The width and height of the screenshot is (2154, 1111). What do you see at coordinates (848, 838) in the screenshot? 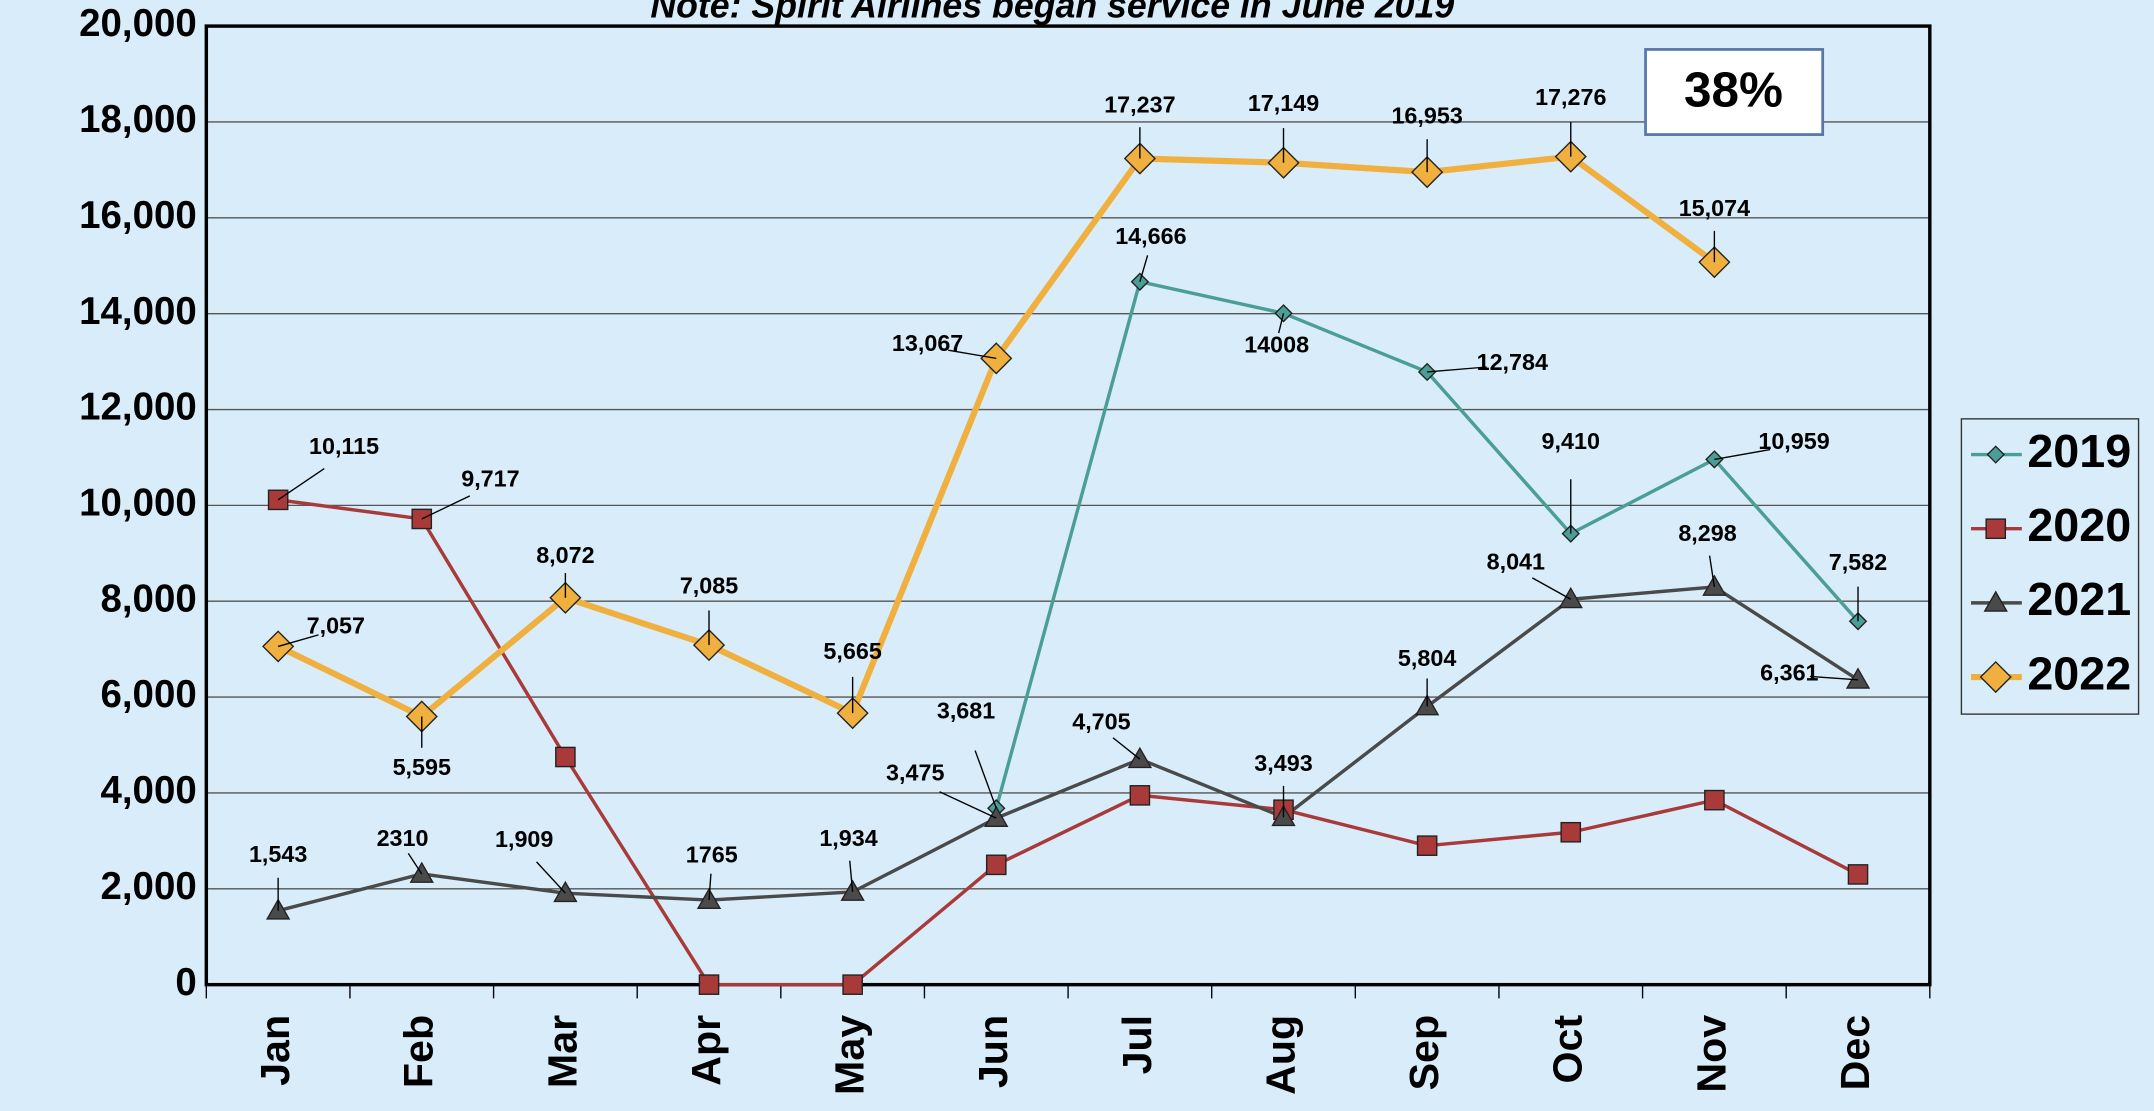
I see `data-label: 1,934` at bounding box center [848, 838].